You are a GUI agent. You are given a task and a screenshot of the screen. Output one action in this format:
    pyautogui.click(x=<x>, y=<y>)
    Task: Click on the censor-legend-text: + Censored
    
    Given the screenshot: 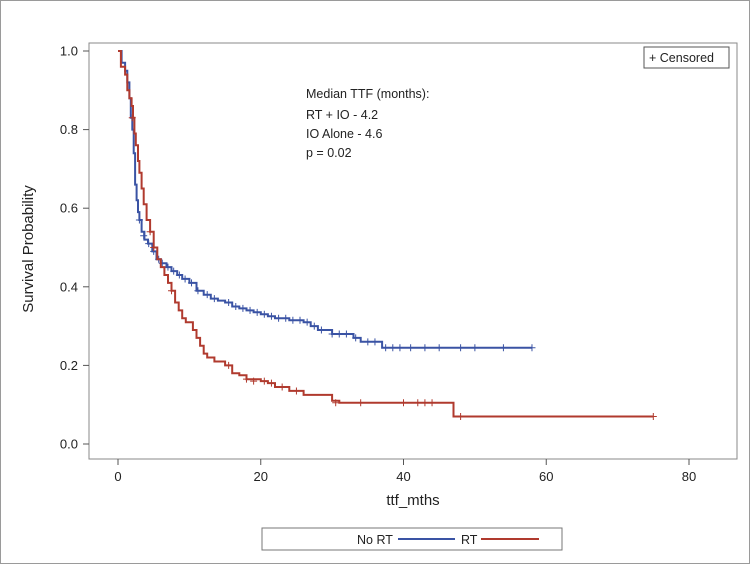 What is the action you would take?
    pyautogui.click(x=681, y=58)
    